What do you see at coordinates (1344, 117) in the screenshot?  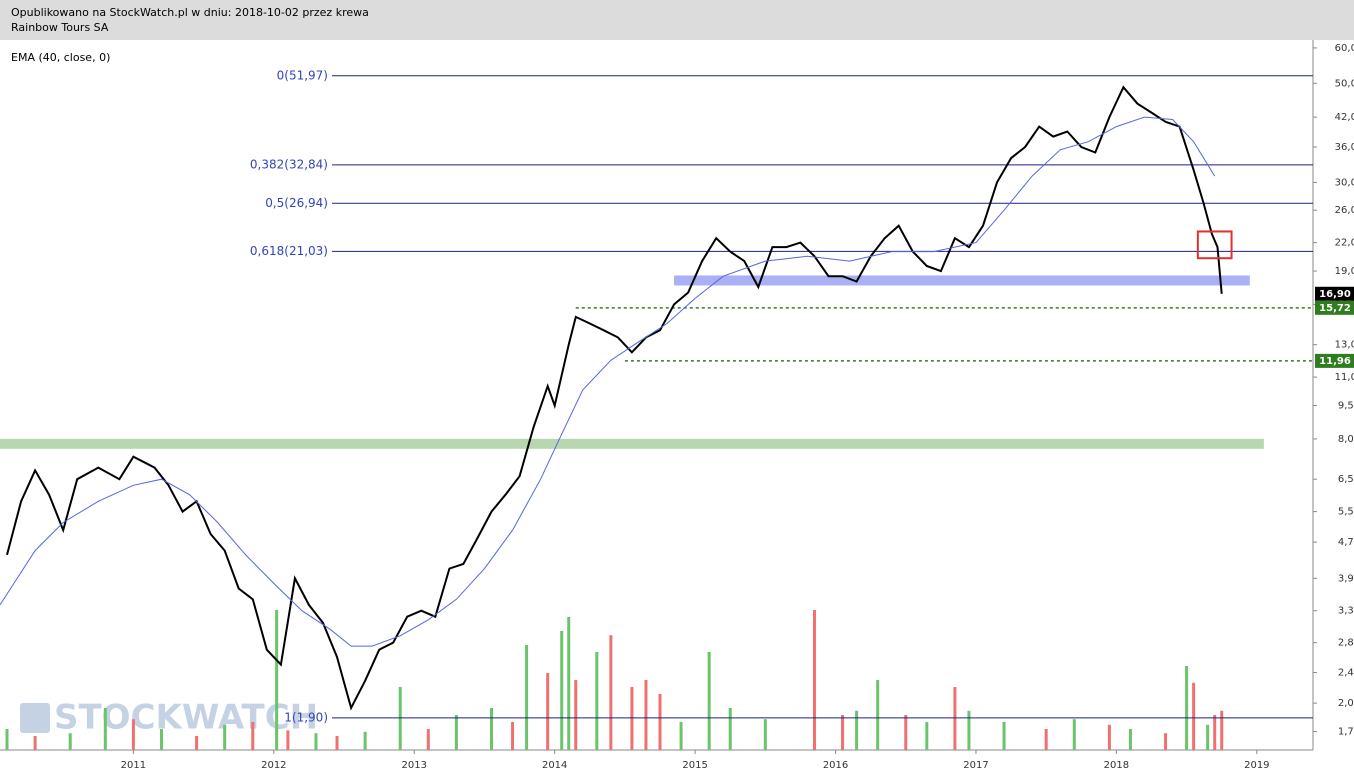 I see `y-tick-label: 42,00` at bounding box center [1344, 117].